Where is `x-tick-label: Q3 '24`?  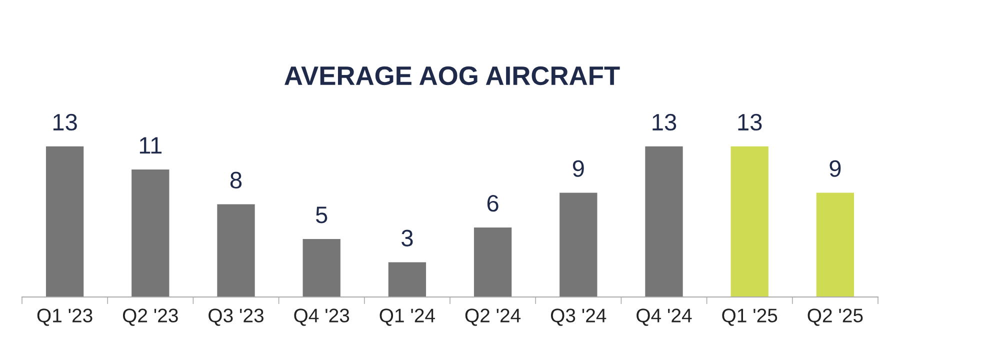
x-tick-label: Q3 '24 is located at coordinates (578, 317).